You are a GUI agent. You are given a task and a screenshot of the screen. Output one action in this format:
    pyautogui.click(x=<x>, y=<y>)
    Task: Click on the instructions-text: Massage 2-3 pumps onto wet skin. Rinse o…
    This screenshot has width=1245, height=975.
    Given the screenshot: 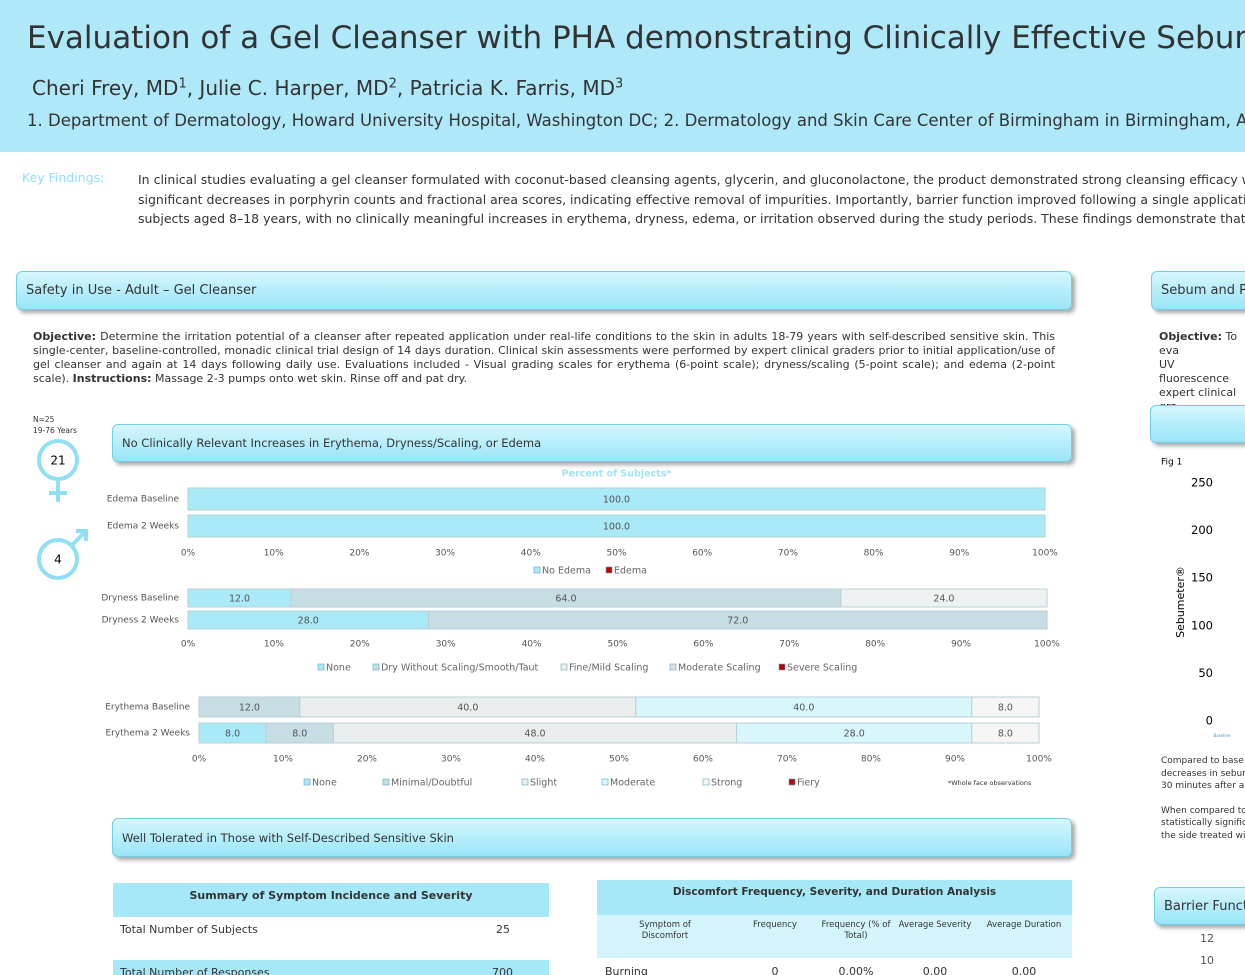 What is the action you would take?
    pyautogui.click(x=309, y=378)
    